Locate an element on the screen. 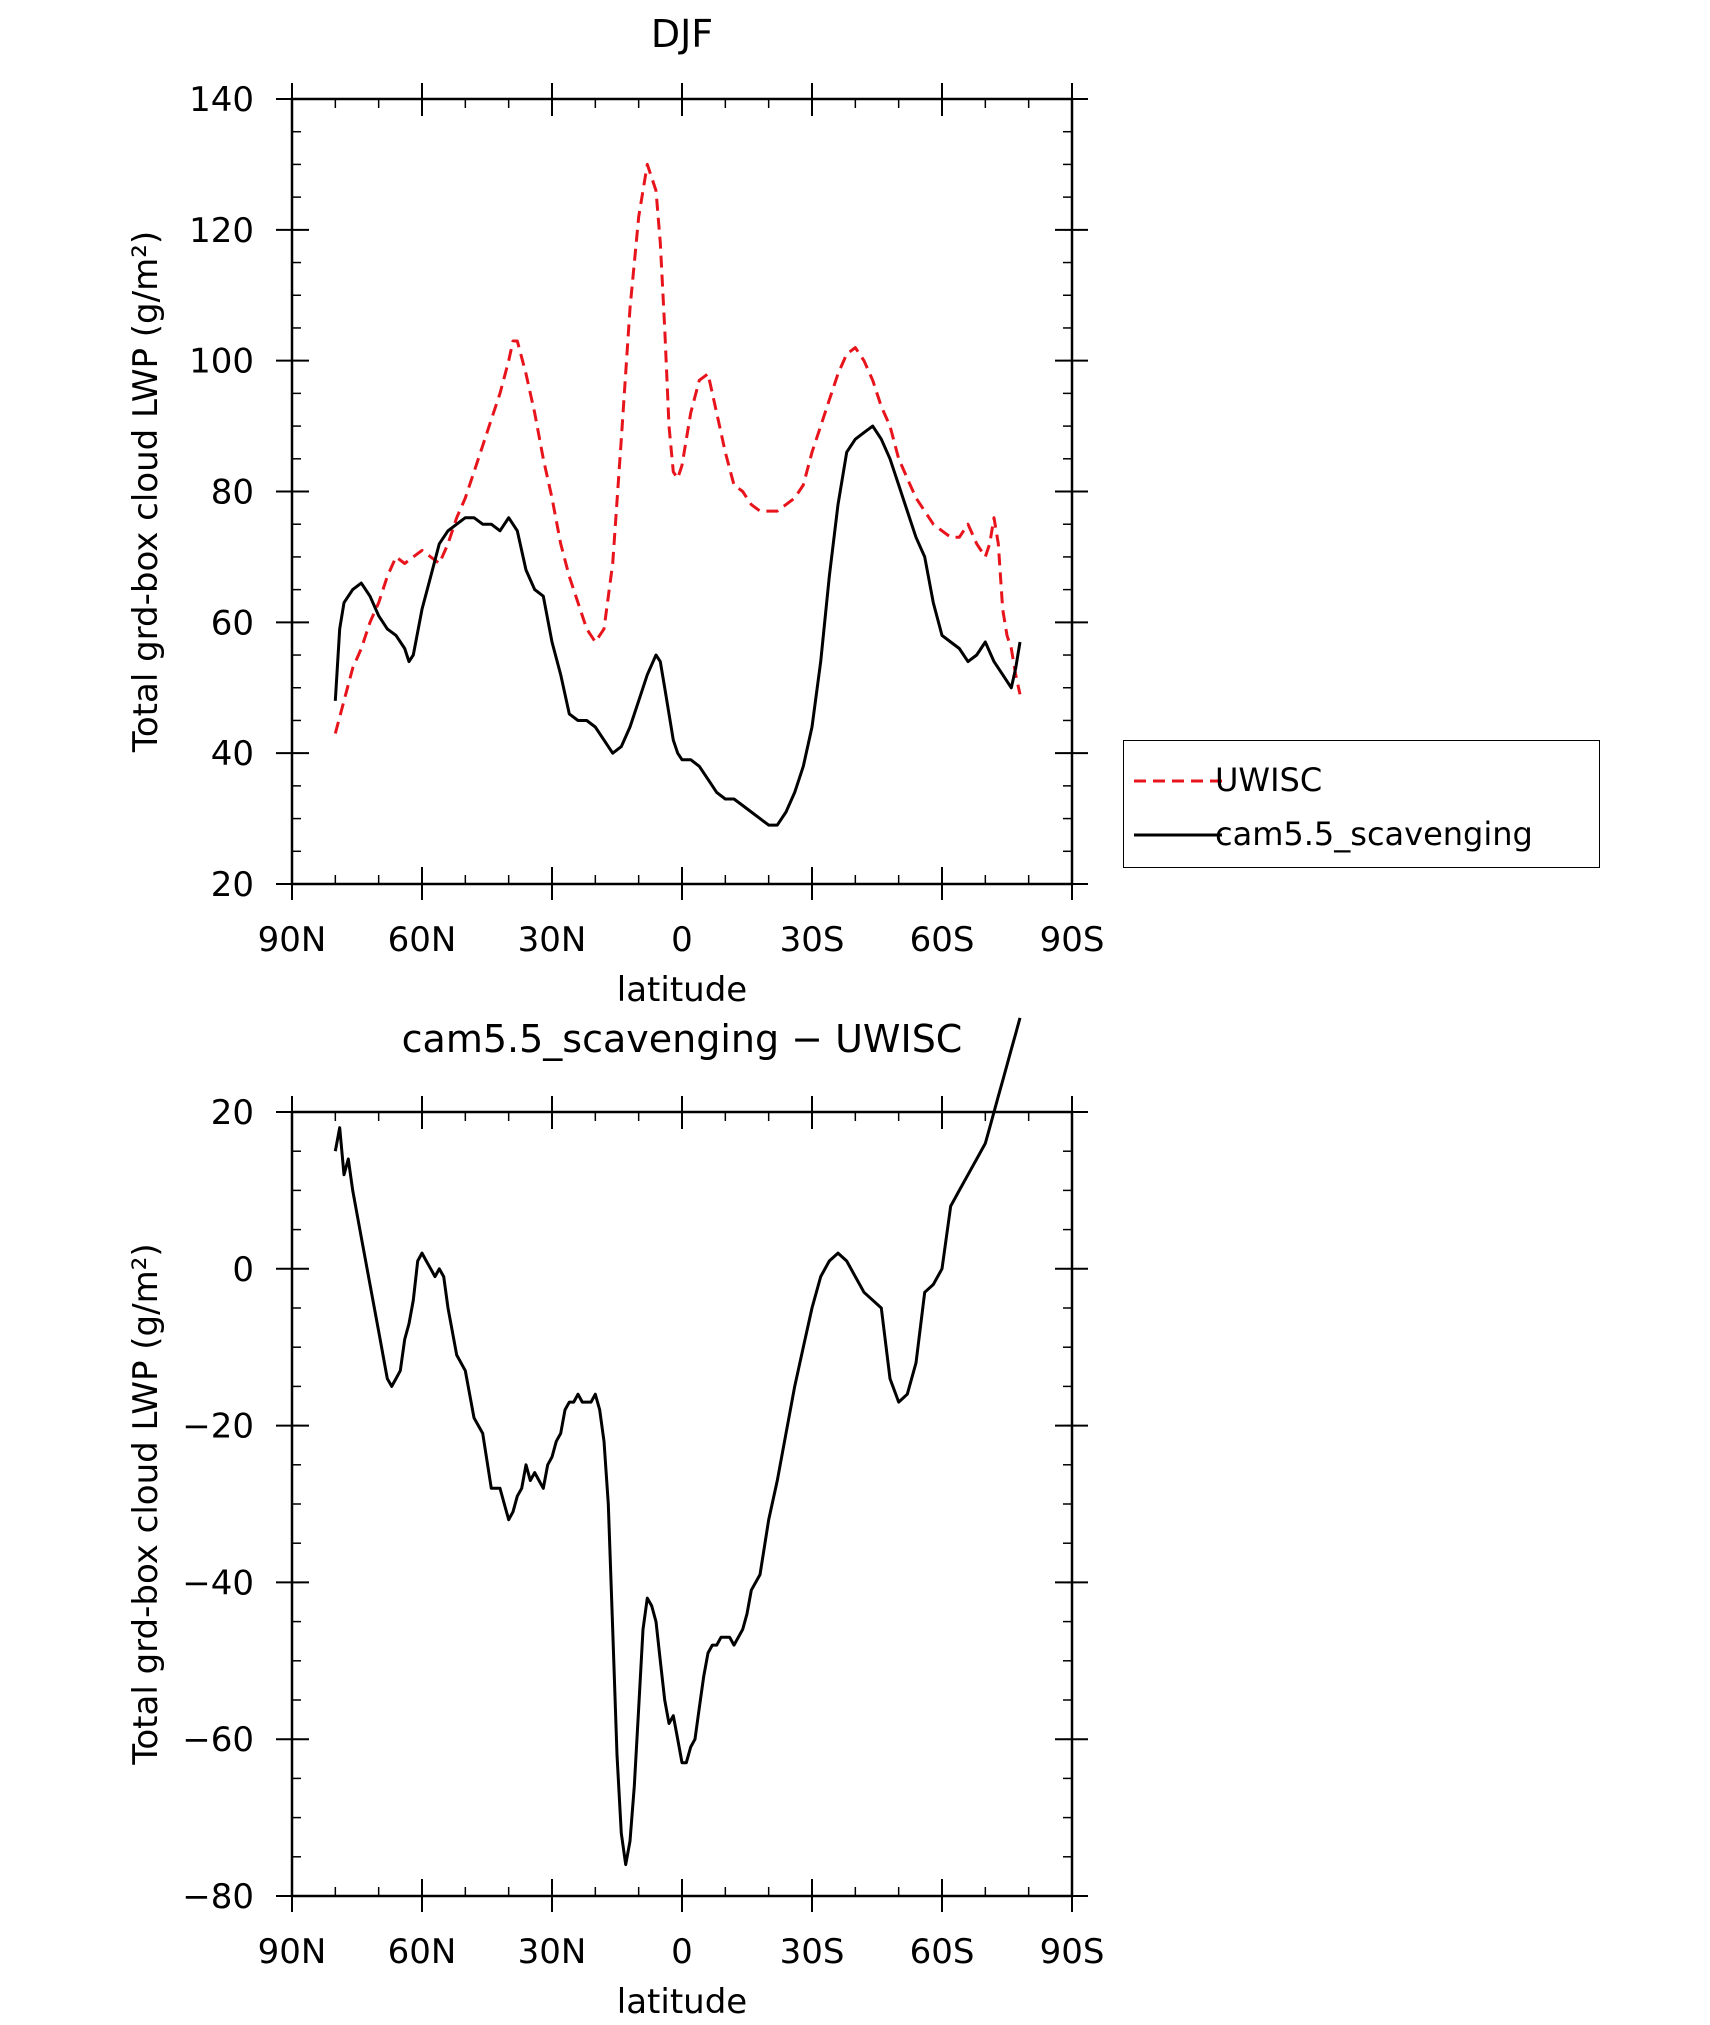  series-line-uwisc is located at coordinates (677, 448).